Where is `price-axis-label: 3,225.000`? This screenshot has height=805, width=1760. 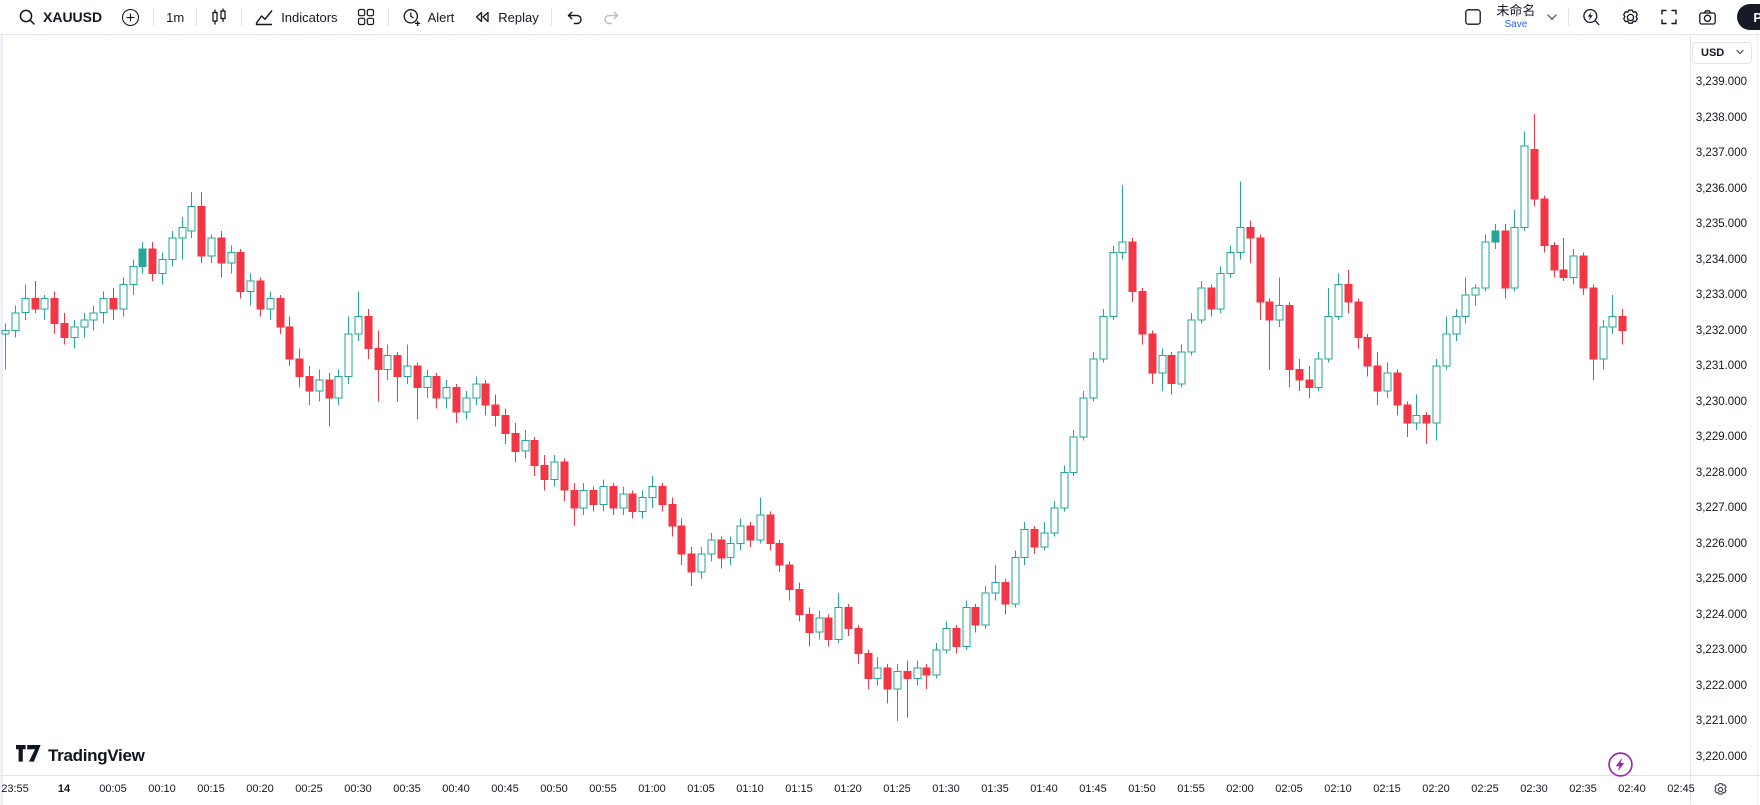 price-axis-label: 3,225.000 is located at coordinates (1721, 579).